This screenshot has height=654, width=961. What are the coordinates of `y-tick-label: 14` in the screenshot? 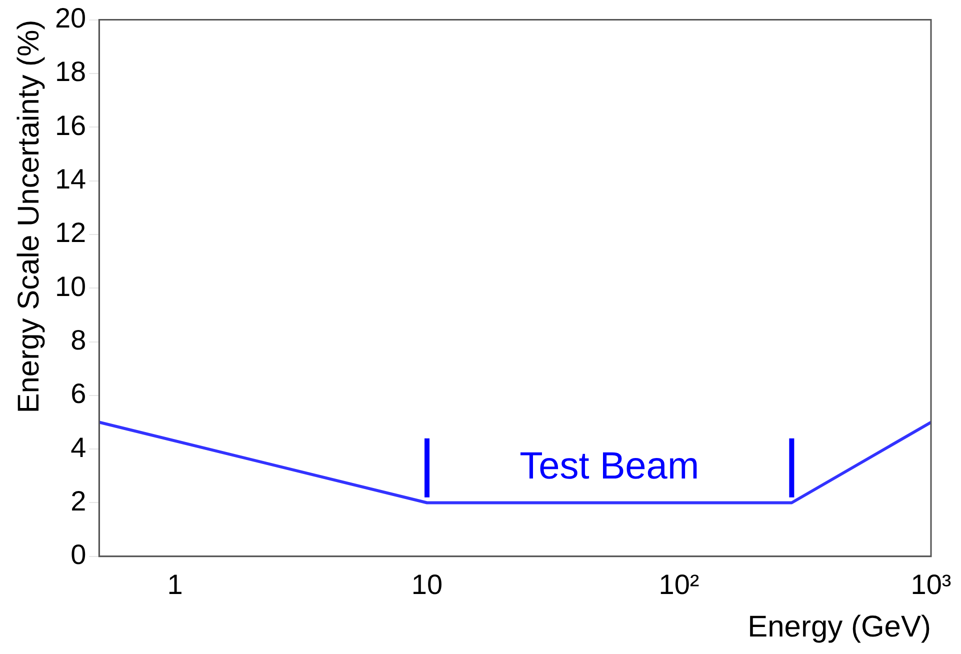 It's located at (70, 179).